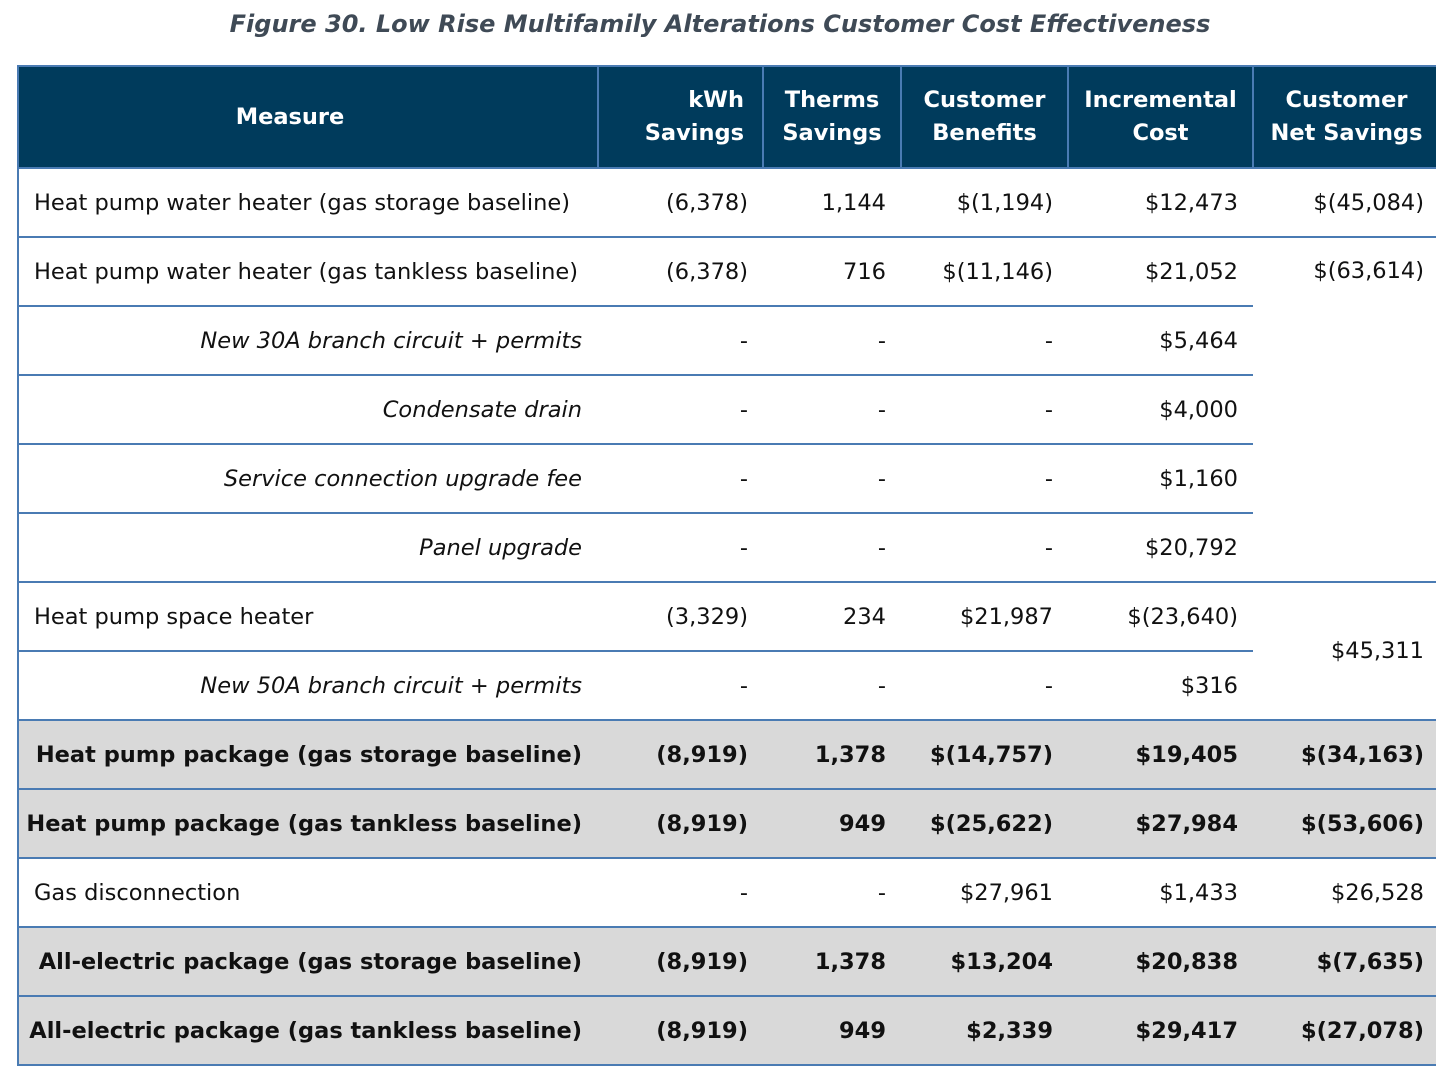  Describe the element at coordinates (1160, 409) in the screenshot. I see `cost-cell: $4,000` at that location.